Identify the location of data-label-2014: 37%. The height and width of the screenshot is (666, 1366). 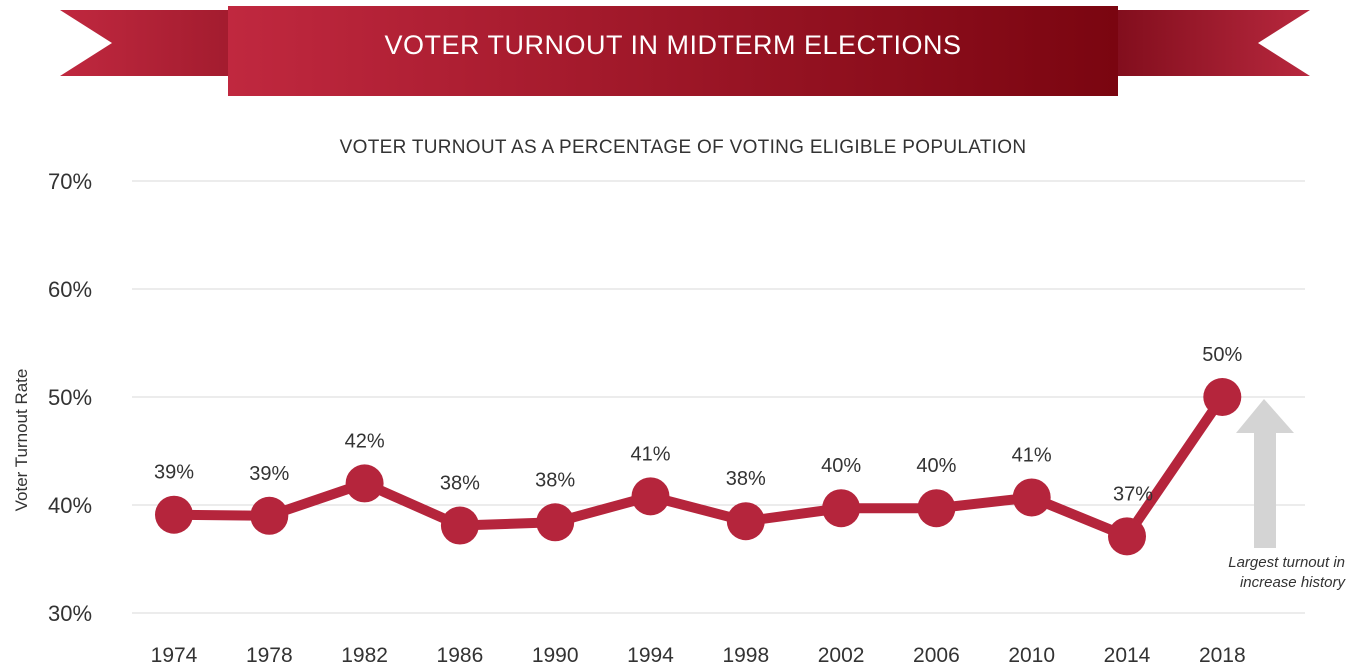
(1133, 494).